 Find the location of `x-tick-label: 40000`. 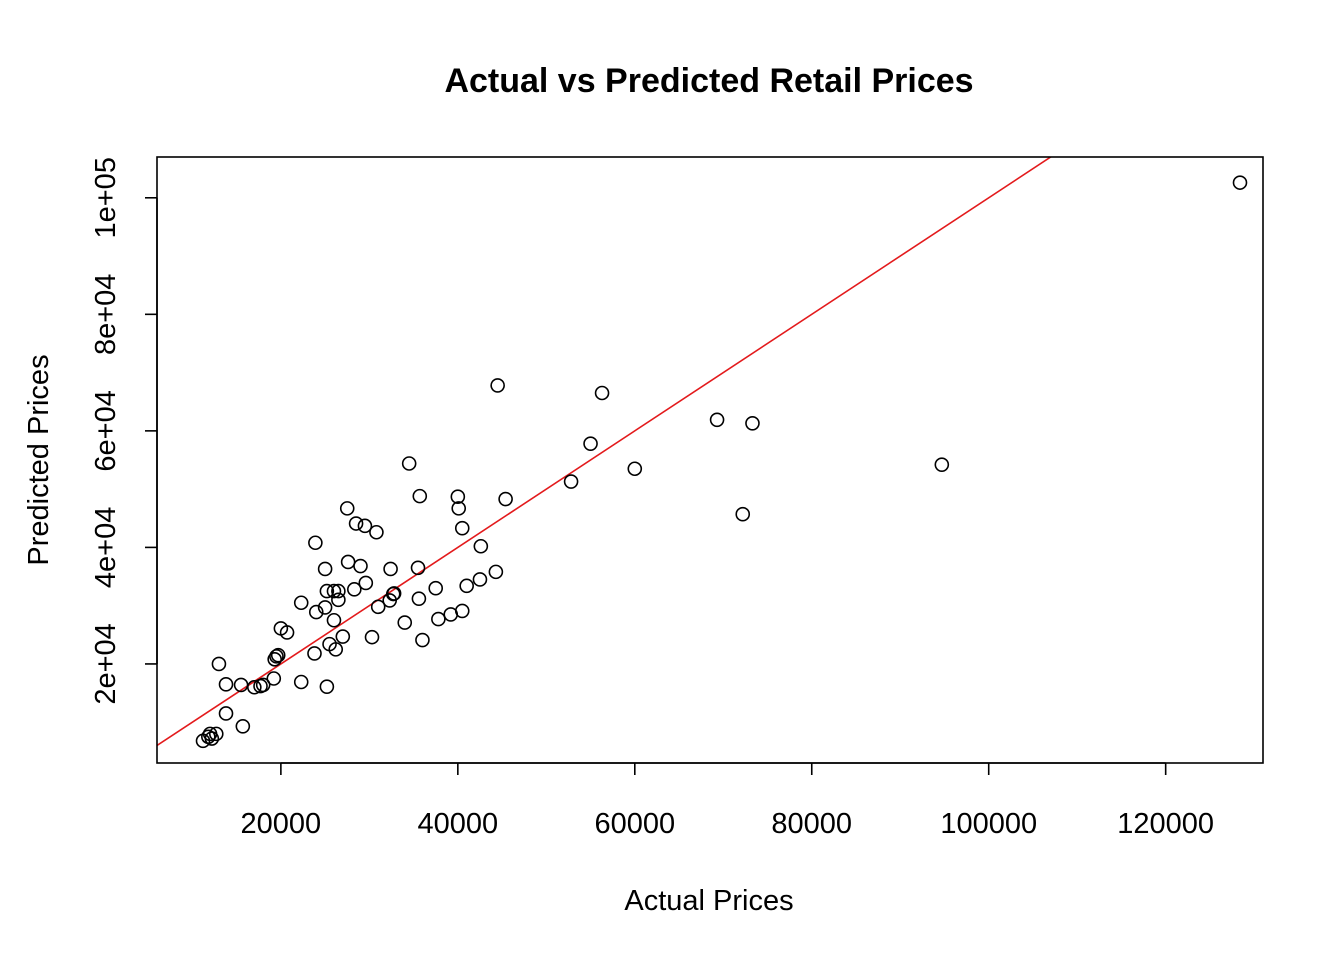

x-tick-label: 40000 is located at coordinates (458, 824).